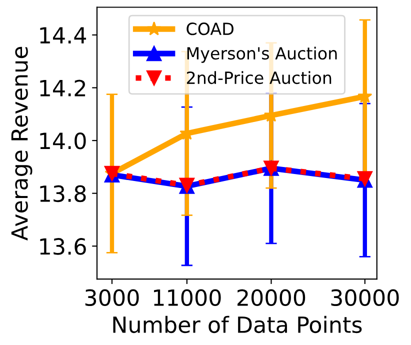 The image size is (411, 345). I want to click on y-tick-label: 14.0, so click(63, 141).